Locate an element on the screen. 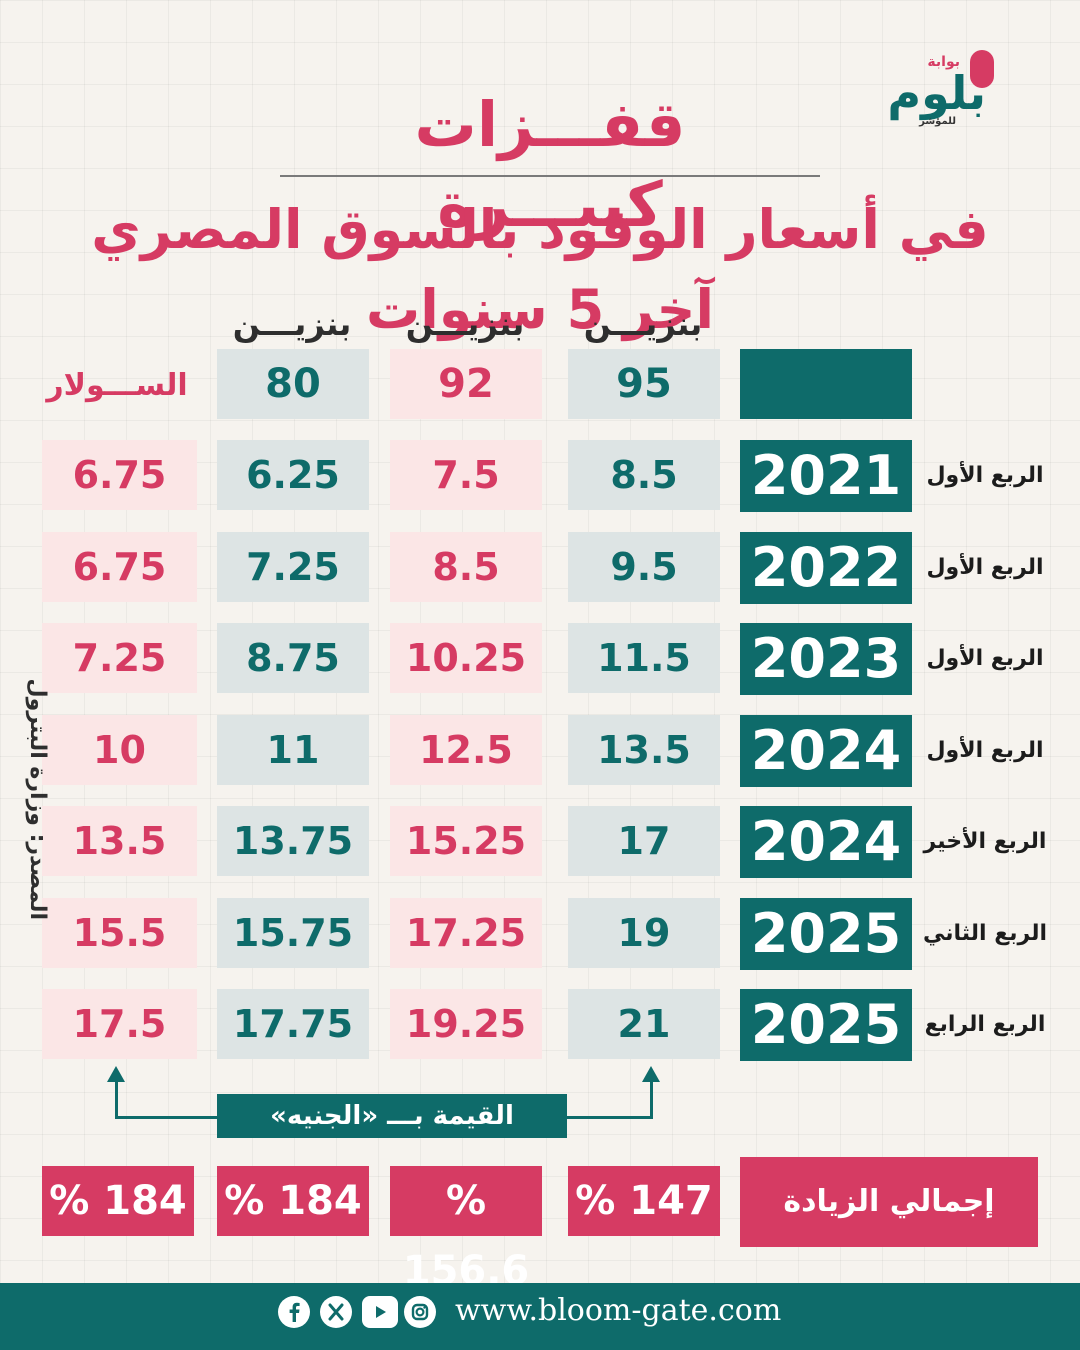 This screenshot has width=1080, height=1350. quarter-label: الربع الرابع is located at coordinates (985, 1024).